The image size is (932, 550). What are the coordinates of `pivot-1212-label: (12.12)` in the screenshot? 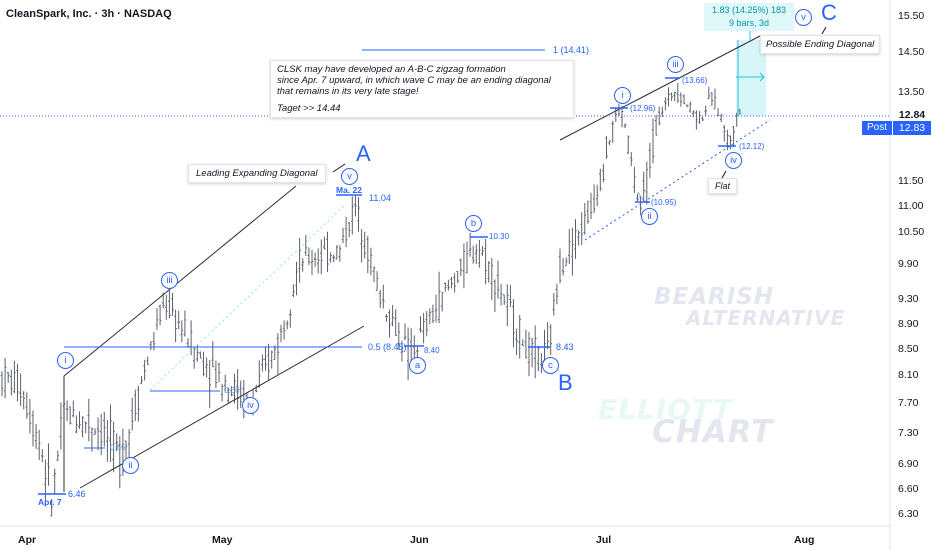 It's located at (752, 146).